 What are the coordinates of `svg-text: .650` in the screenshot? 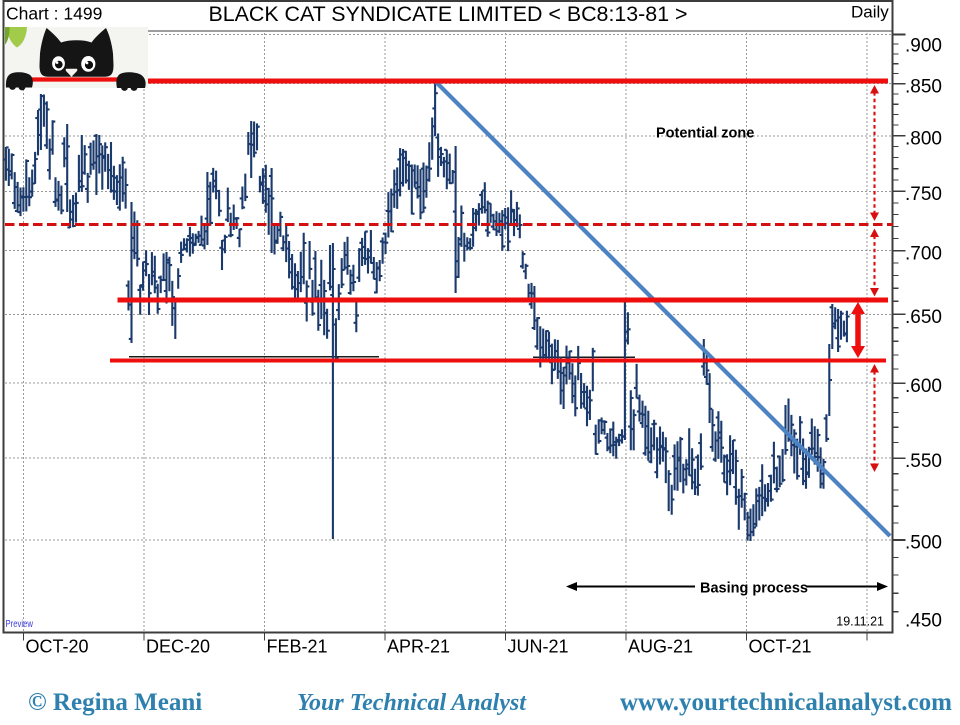 It's located at (923, 317).